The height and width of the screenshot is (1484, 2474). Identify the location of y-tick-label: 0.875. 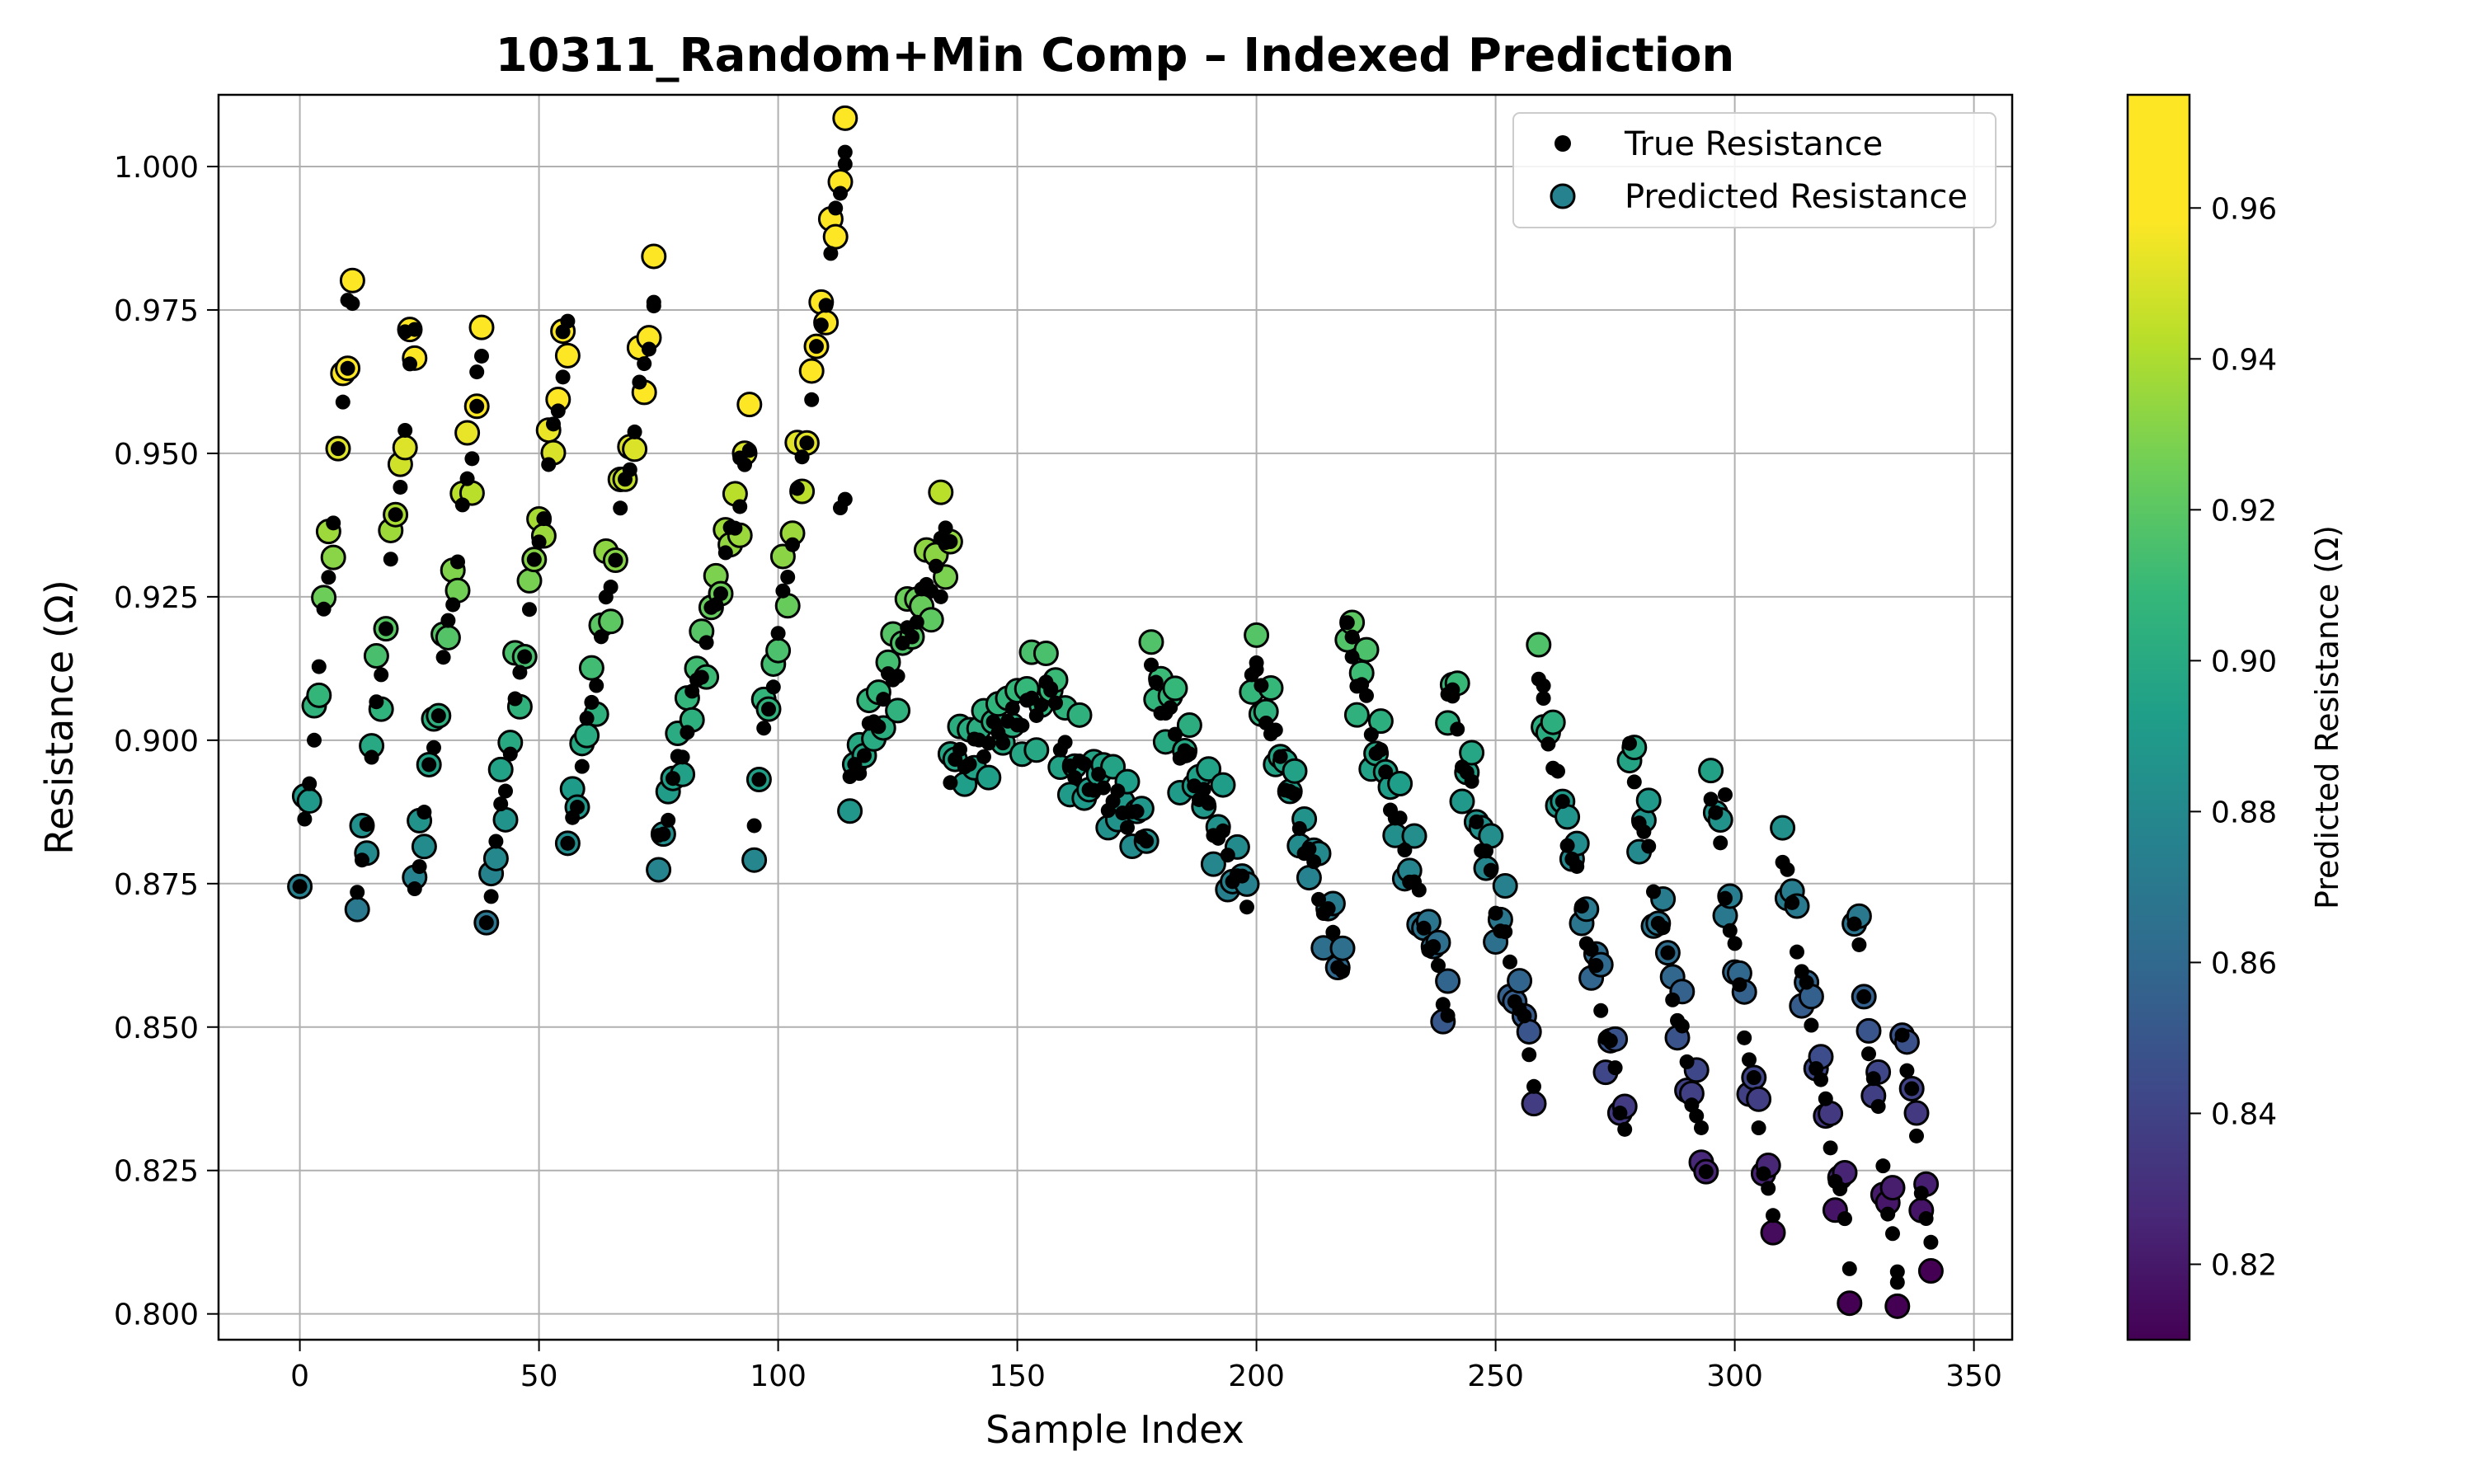
(156, 885).